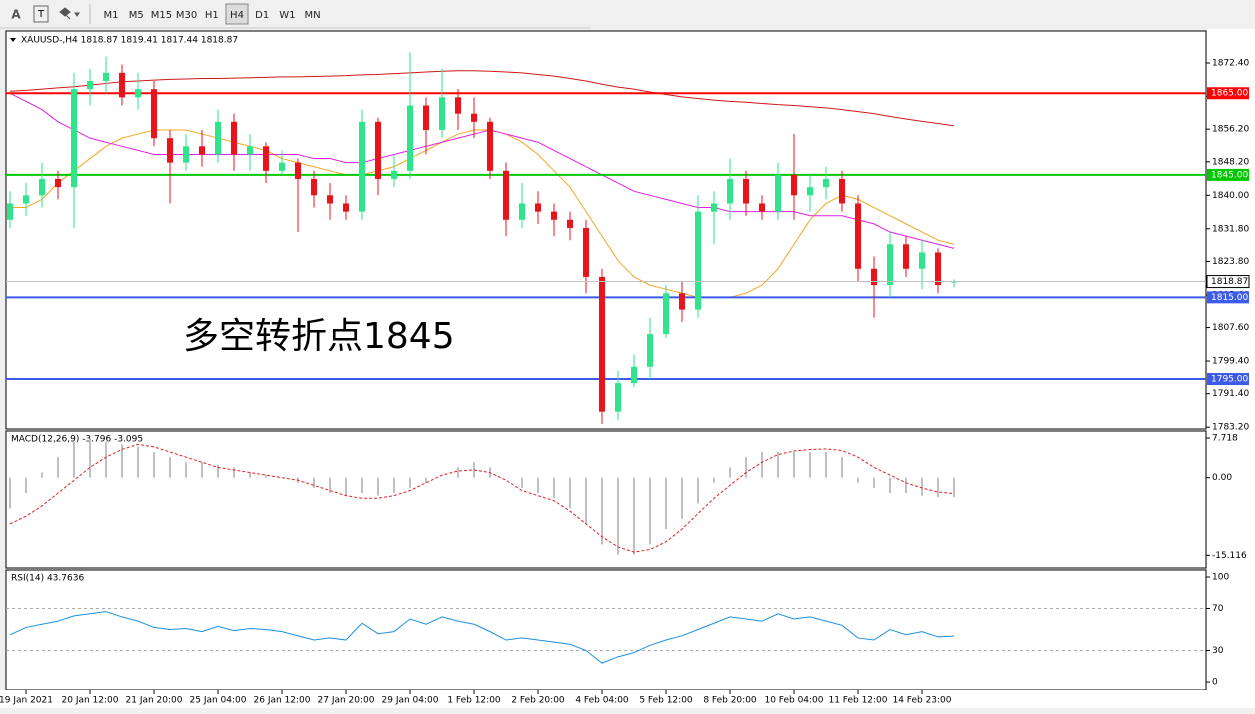 The height and width of the screenshot is (714, 1255). I want to click on timeframe-button: M1, so click(111, 15).